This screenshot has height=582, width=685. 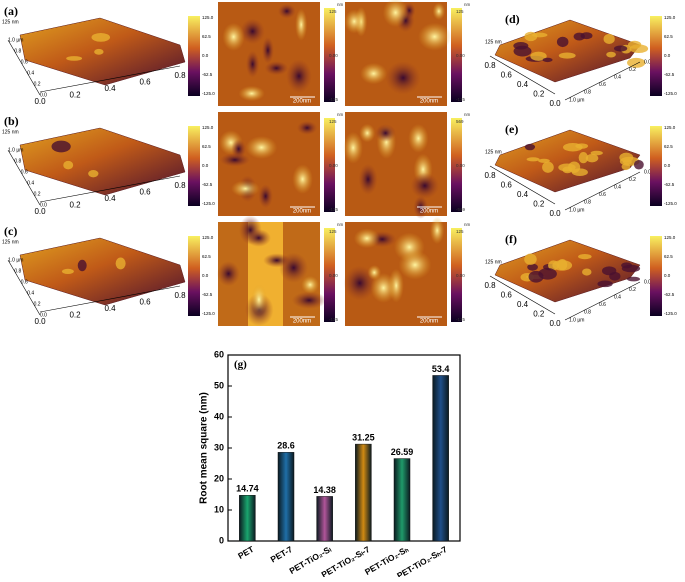 I want to click on y-tick-label: 10, so click(x=219, y=509).